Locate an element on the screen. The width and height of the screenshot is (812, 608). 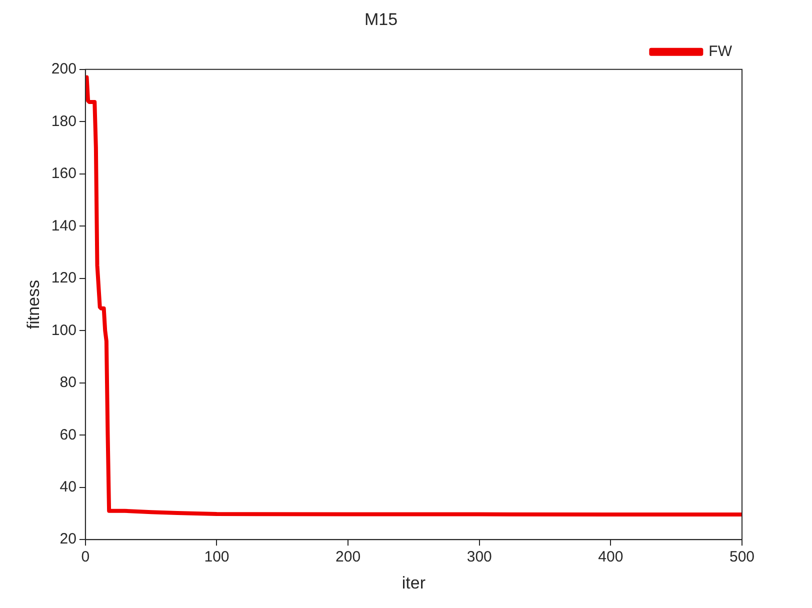
y-tick-label: 120 is located at coordinates (63, 278).